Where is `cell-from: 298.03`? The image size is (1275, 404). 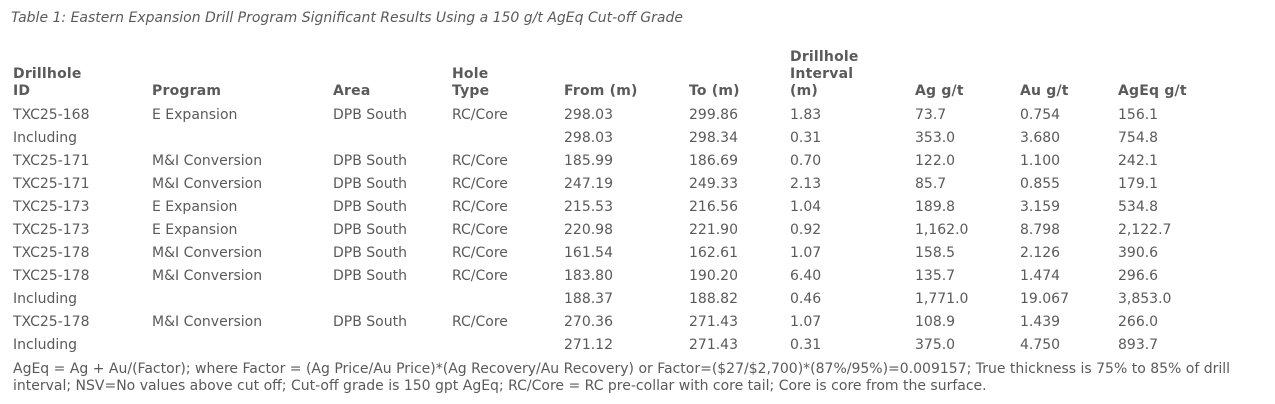 cell-from: 298.03 is located at coordinates (588, 115).